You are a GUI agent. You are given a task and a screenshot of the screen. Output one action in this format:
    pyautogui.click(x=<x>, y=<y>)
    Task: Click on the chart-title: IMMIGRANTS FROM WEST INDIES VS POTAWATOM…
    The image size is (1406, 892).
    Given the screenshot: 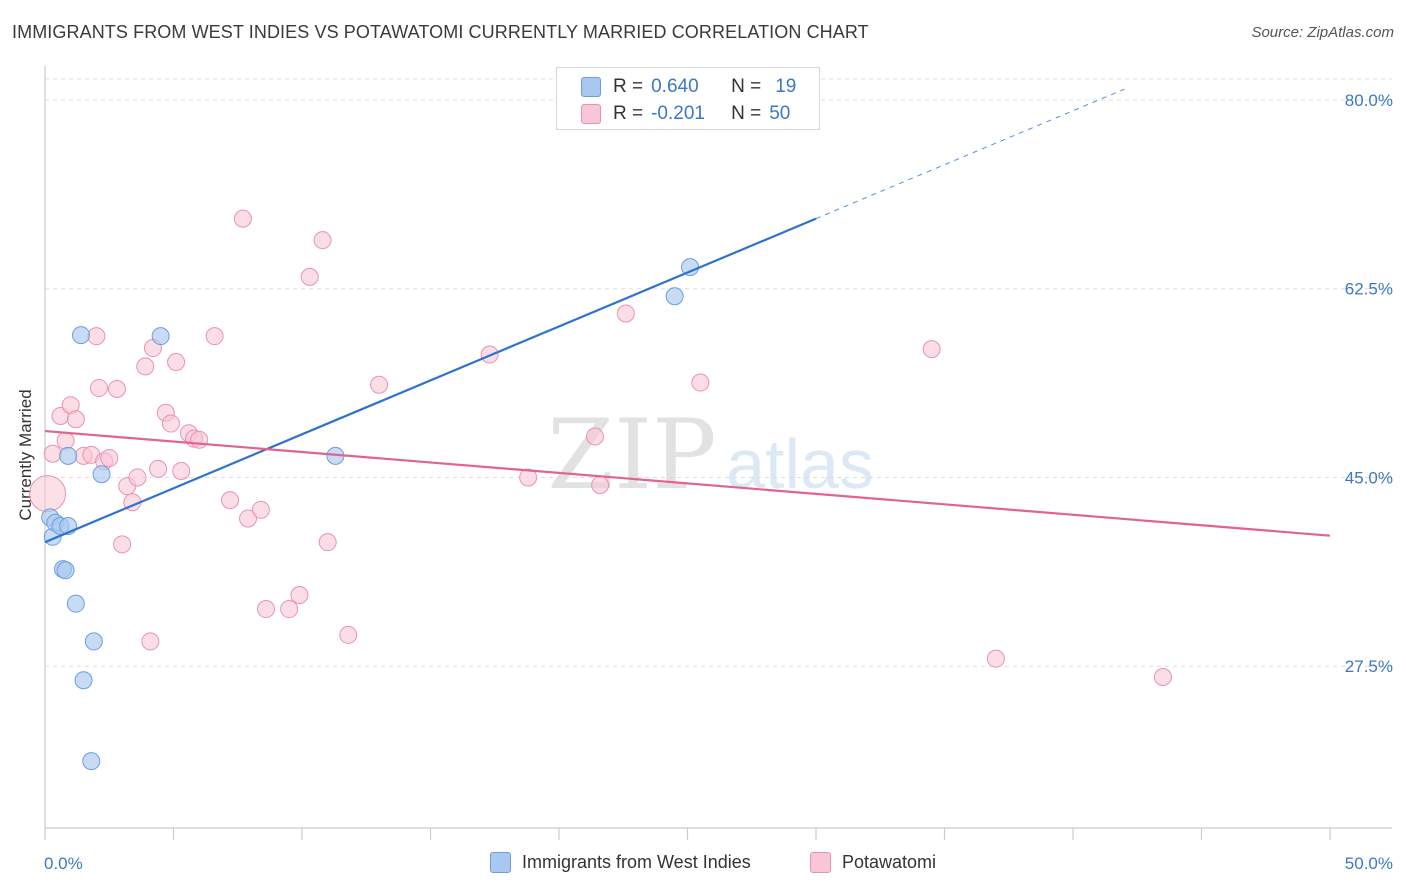 What is the action you would take?
    pyautogui.click(x=440, y=32)
    